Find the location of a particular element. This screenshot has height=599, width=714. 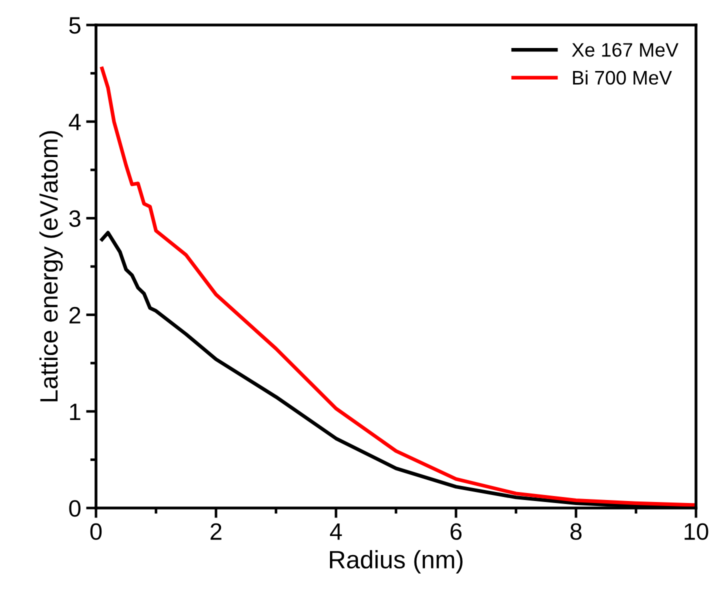

y-tick-label: 1 is located at coordinates (75, 412).